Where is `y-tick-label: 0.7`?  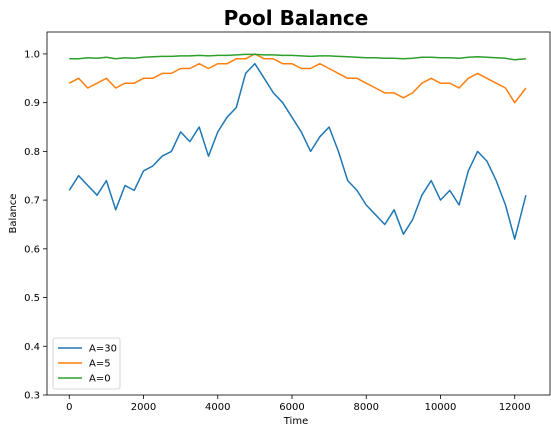
y-tick-label: 0.7 is located at coordinates (32, 201).